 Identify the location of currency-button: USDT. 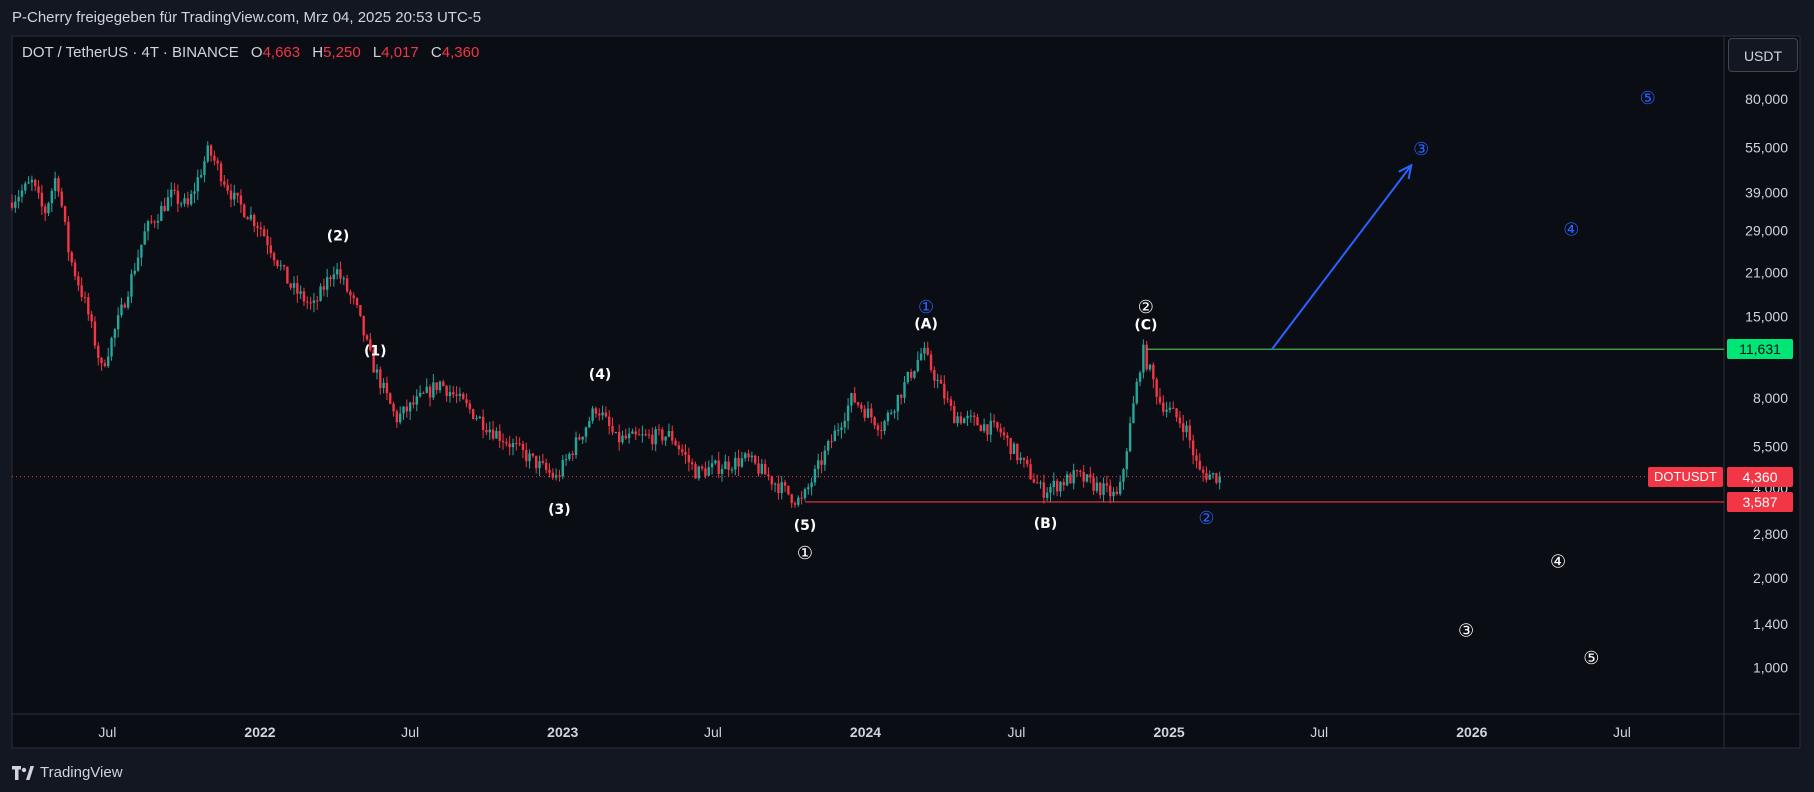
(1763, 55).